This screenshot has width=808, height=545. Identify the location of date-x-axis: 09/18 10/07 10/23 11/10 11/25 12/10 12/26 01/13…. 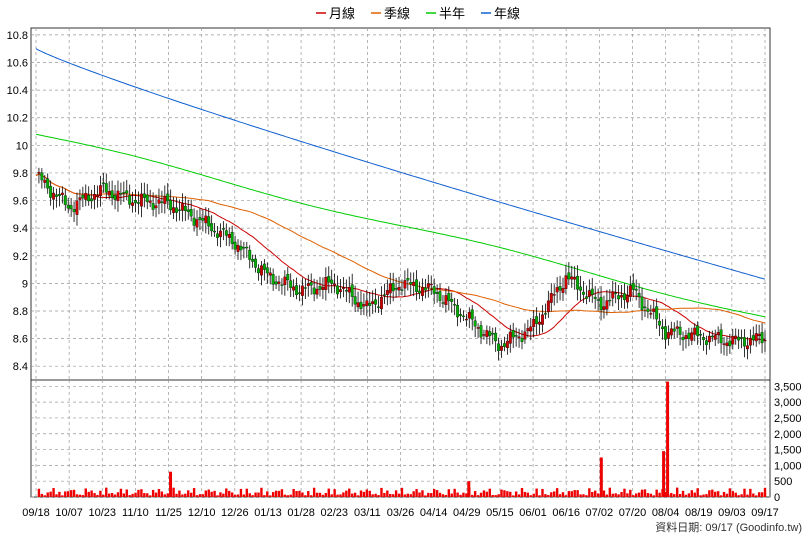
(400, 513).